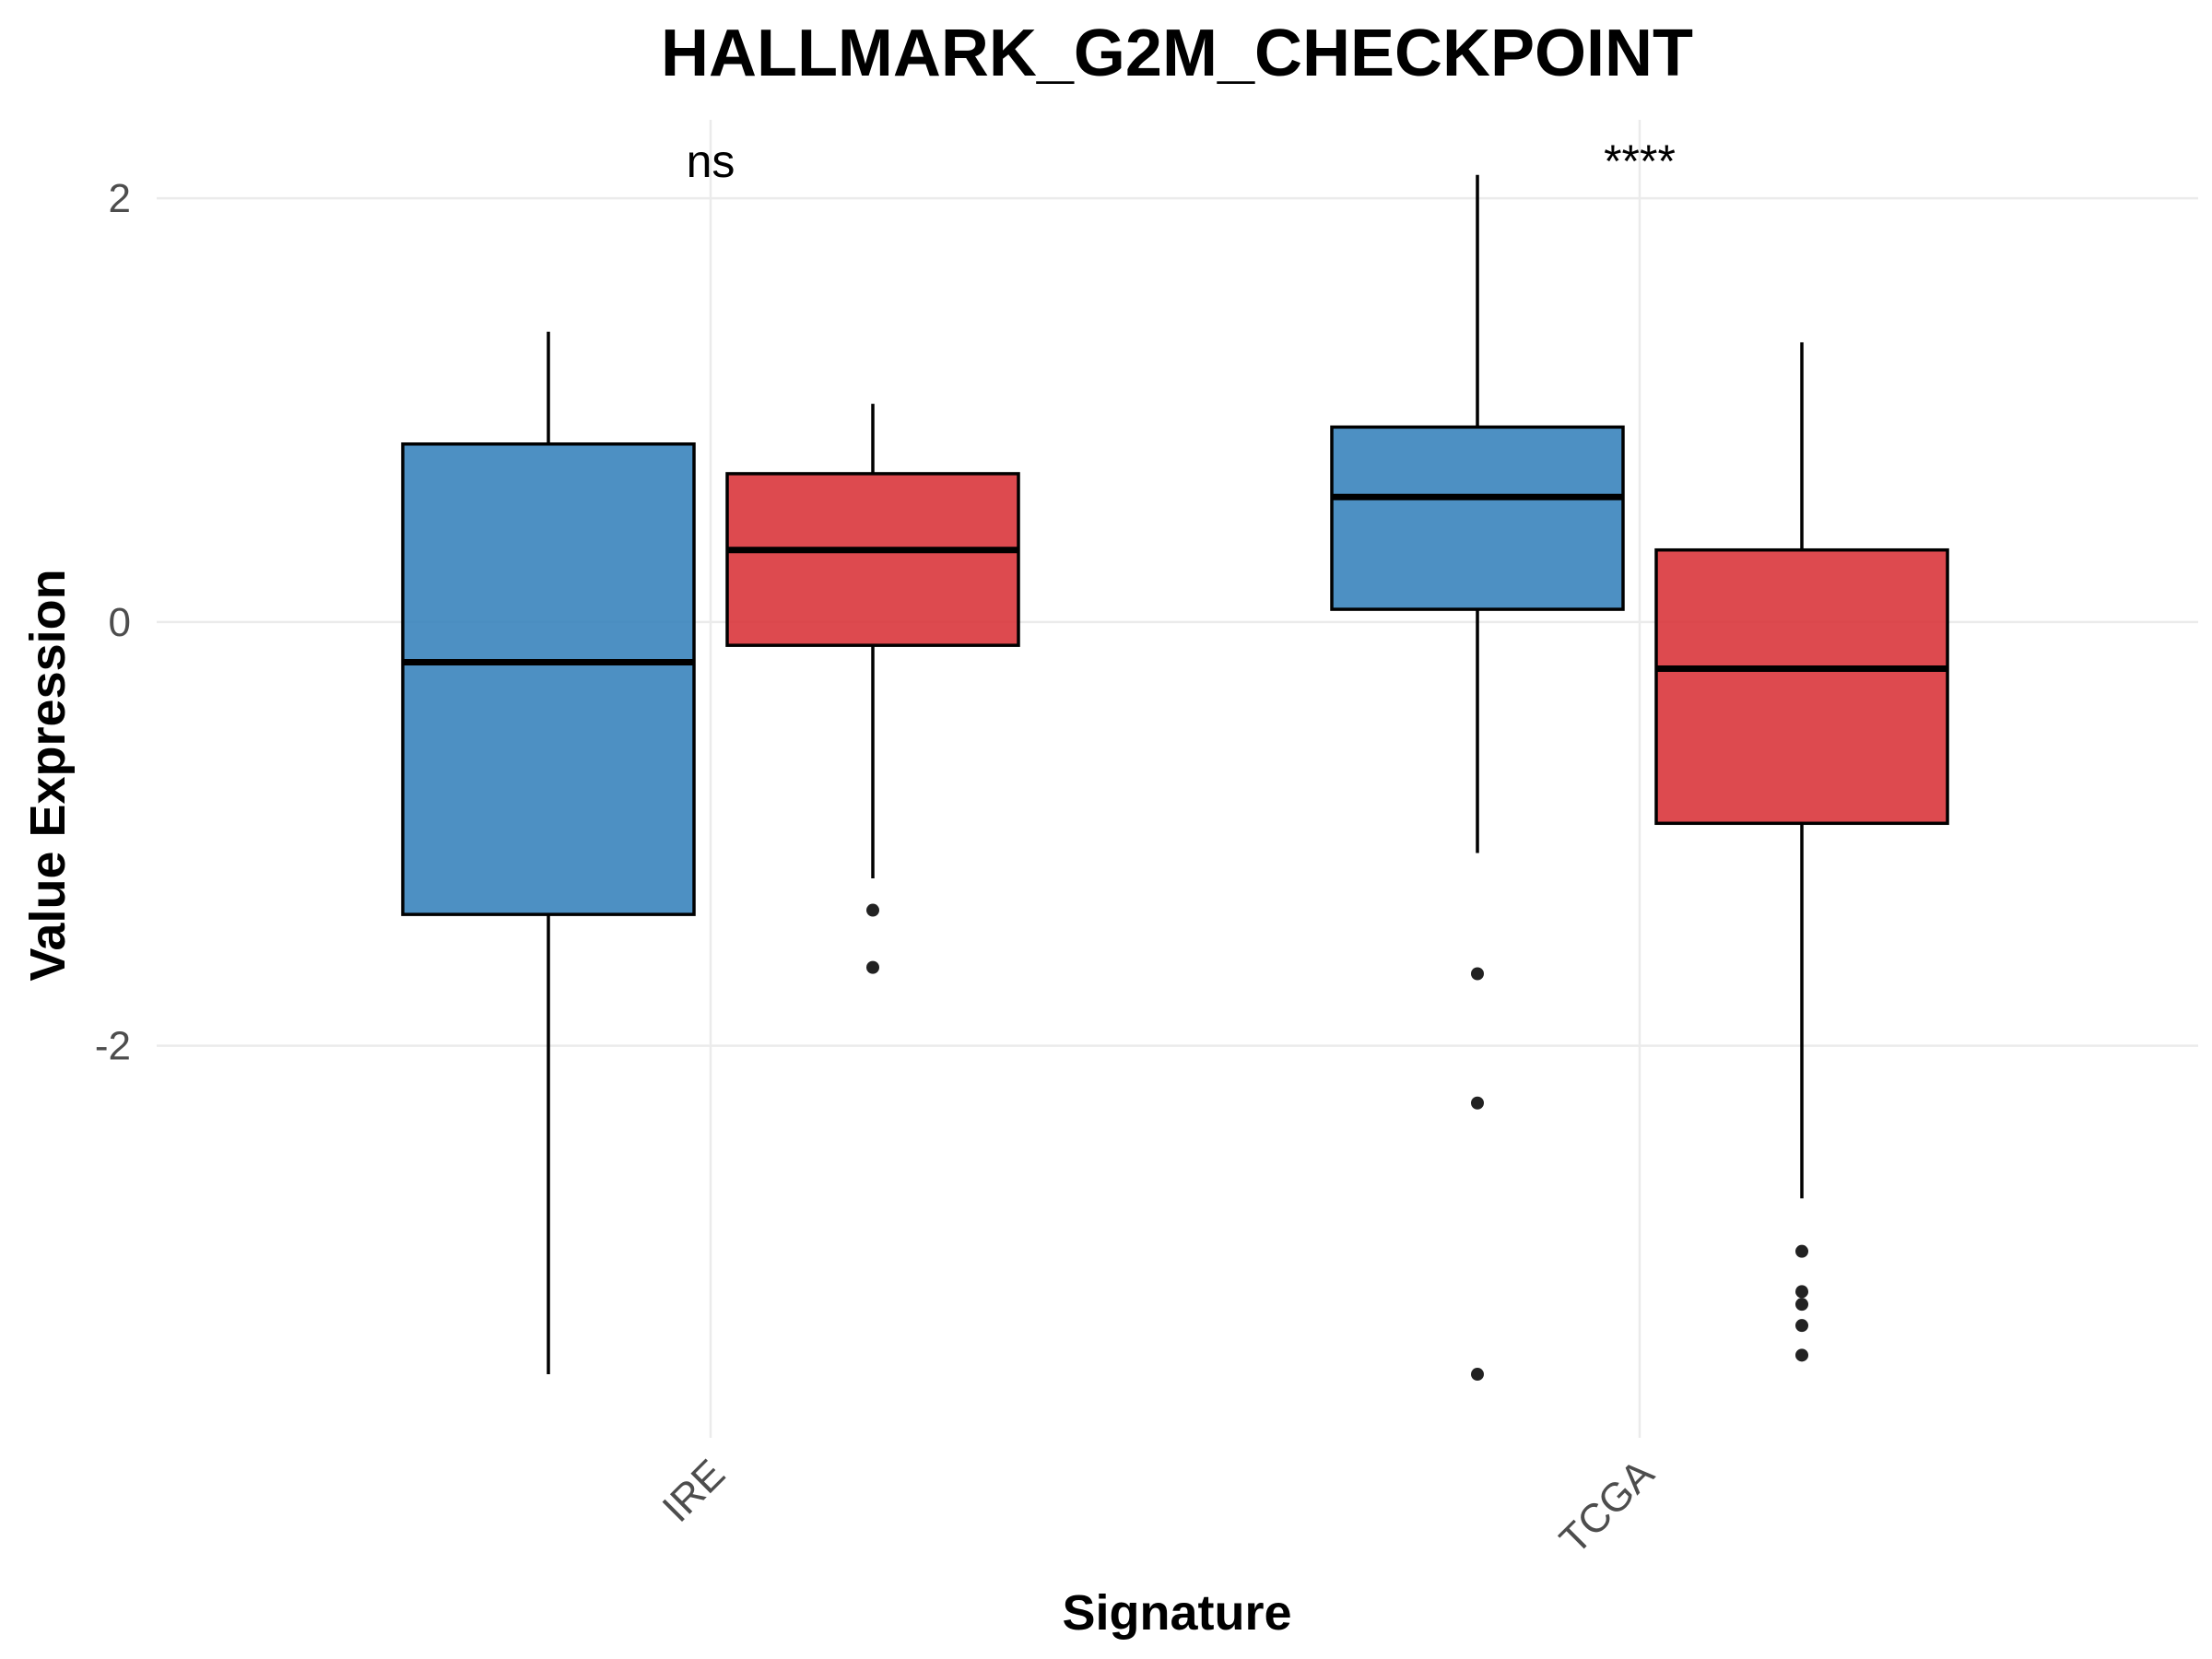 Image resolution: width=2212 pixels, height=1659 pixels. I want to click on significance-label: ns, so click(711, 161).